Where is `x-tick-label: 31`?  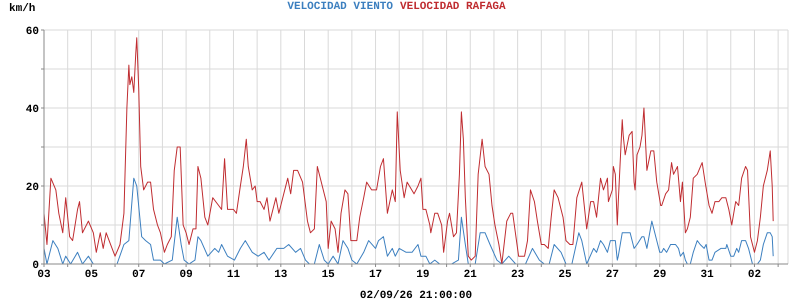
x-tick-label: 31 is located at coordinates (707, 274).